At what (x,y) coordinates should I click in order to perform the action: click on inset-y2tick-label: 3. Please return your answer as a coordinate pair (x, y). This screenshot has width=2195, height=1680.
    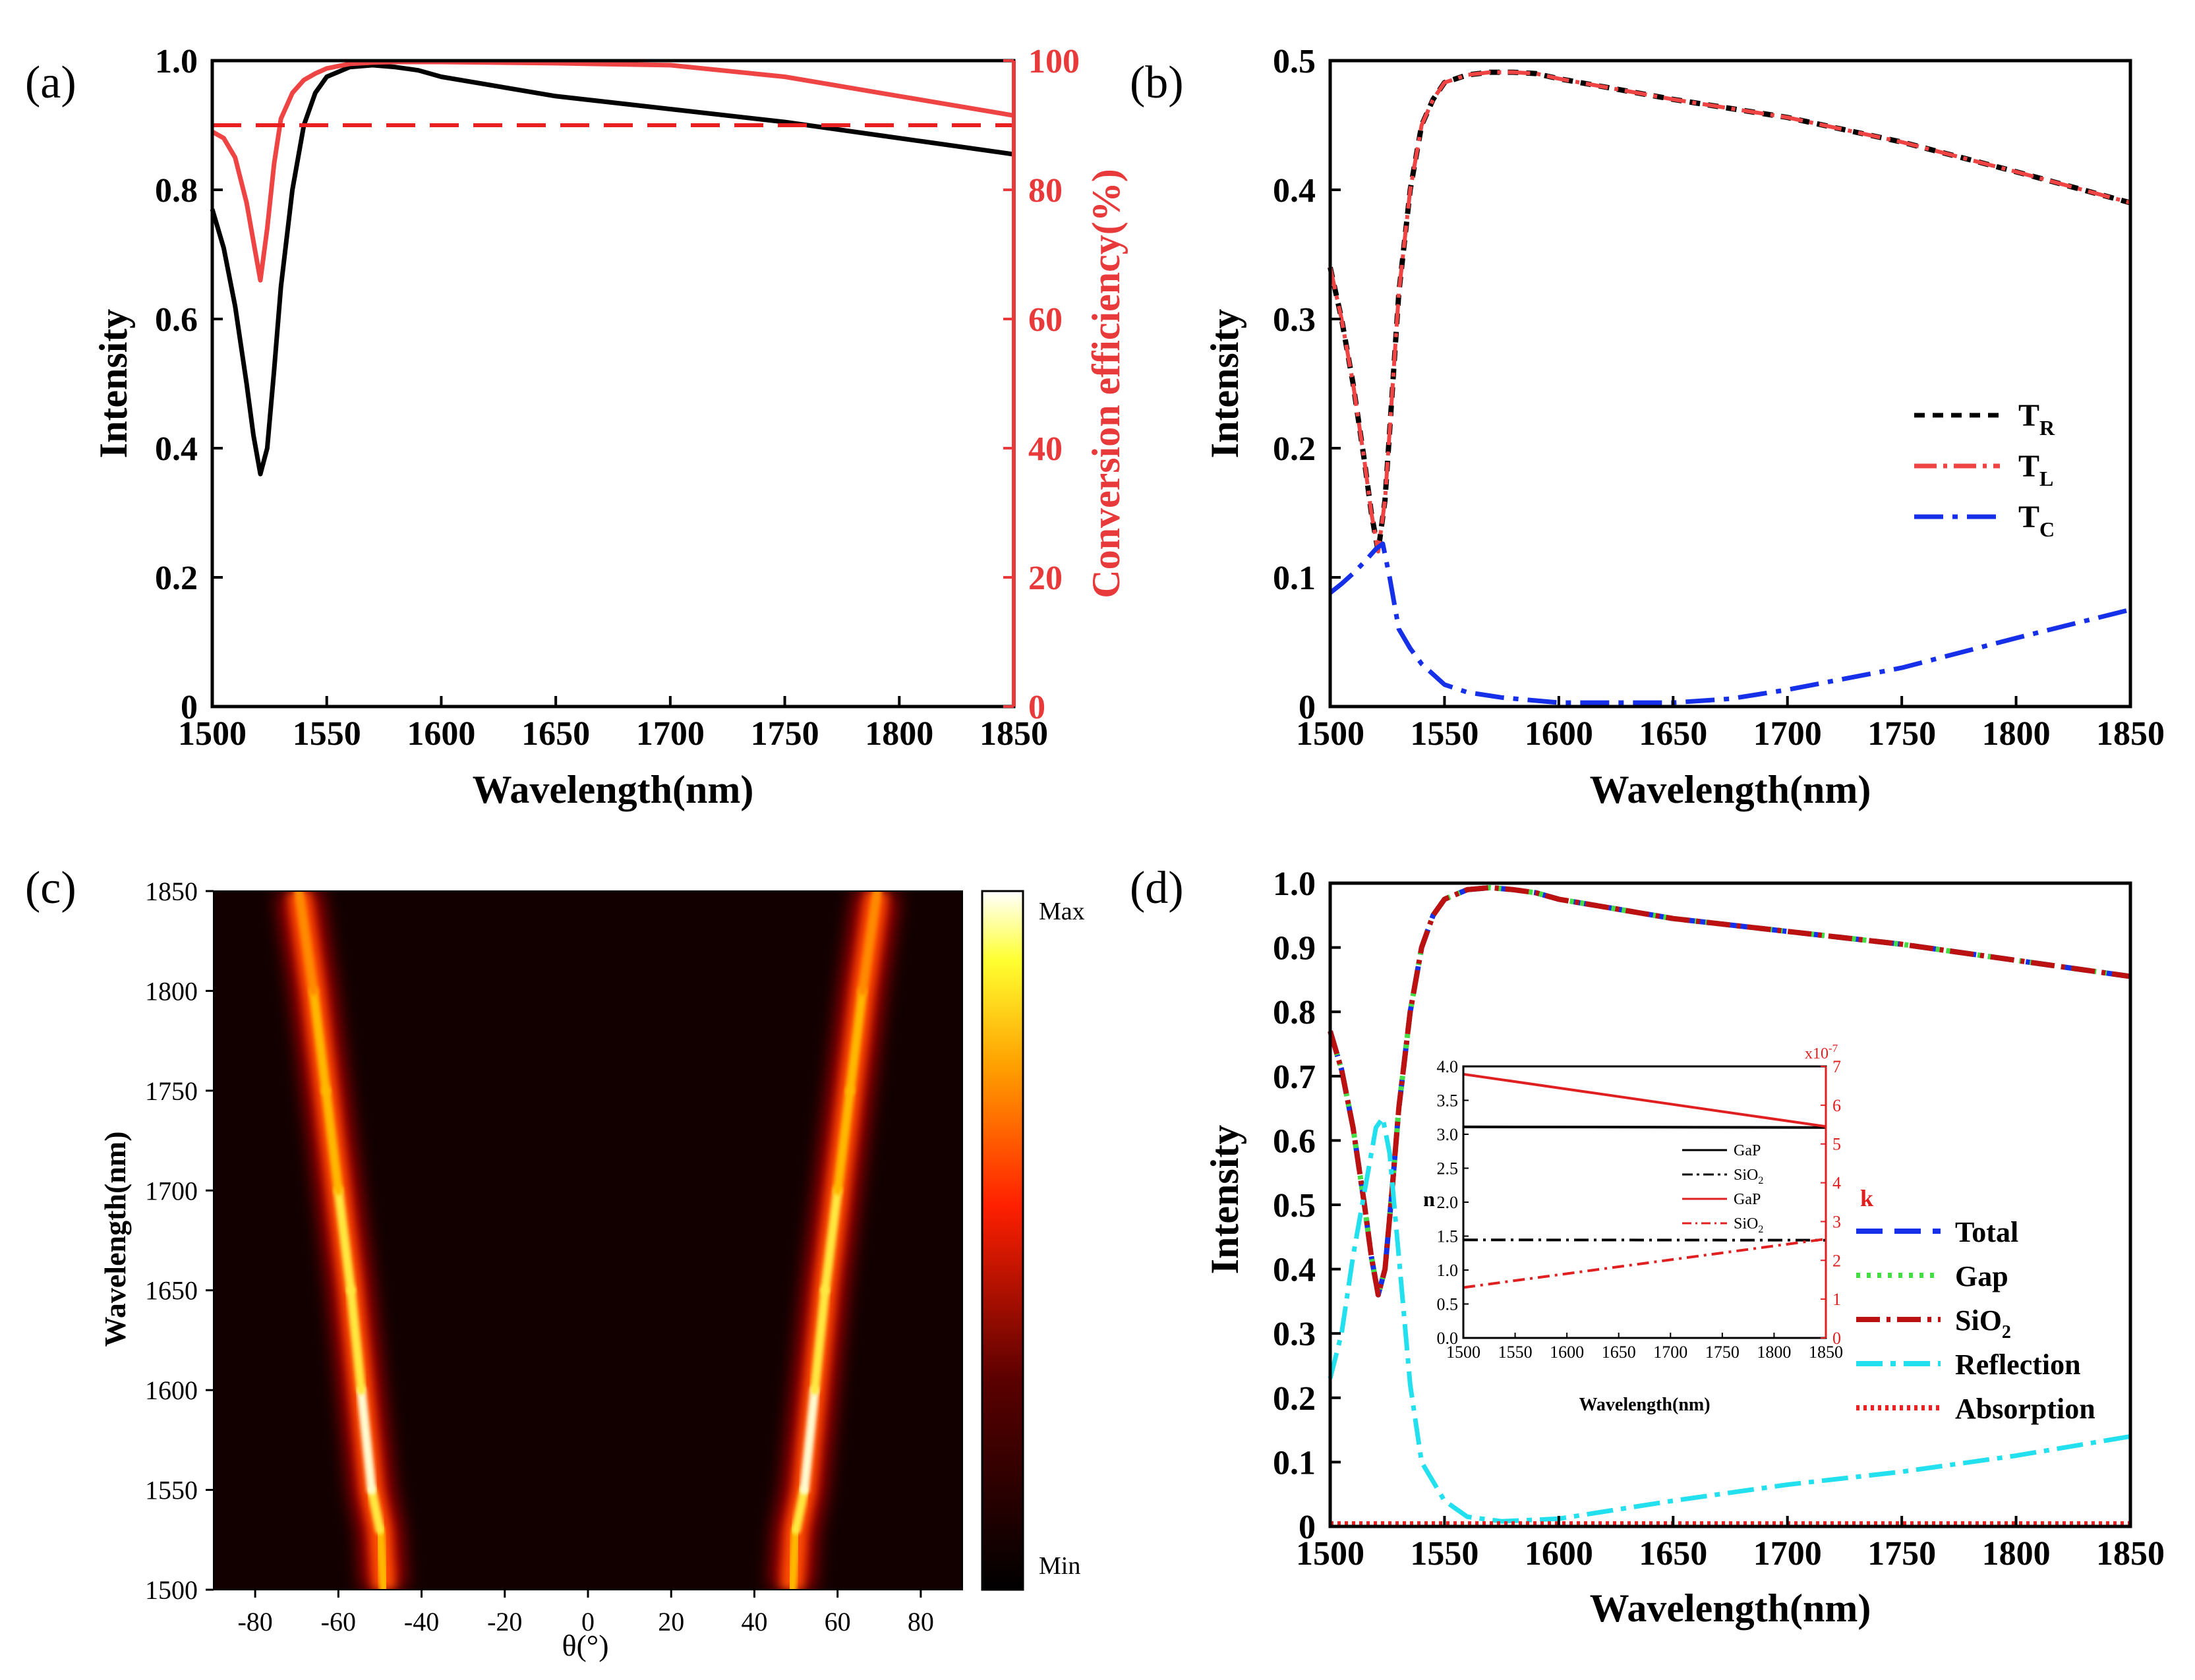
    Looking at the image, I should click on (1836, 1221).